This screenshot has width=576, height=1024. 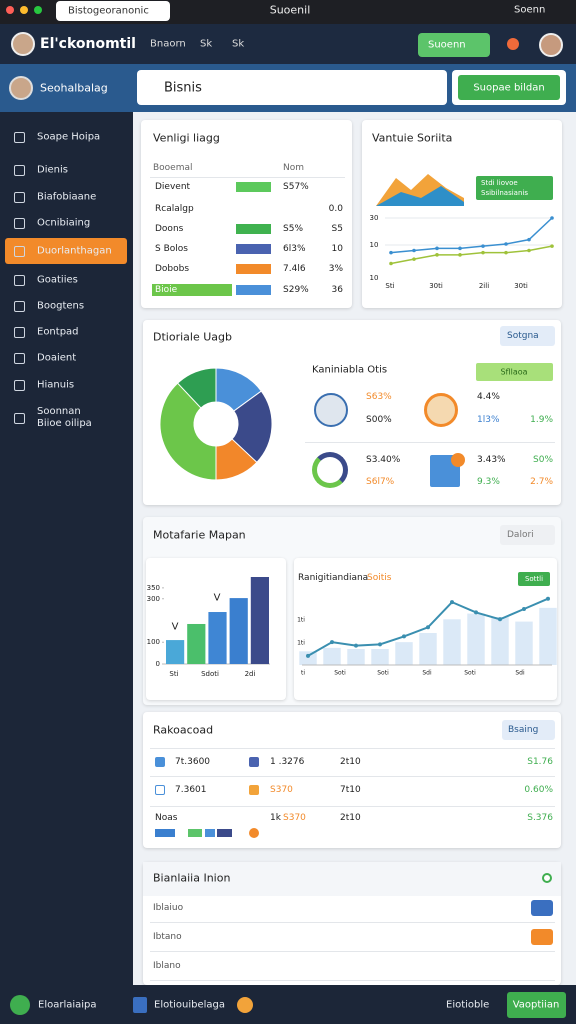 I want to click on records-button, so click(x=528, y=730).